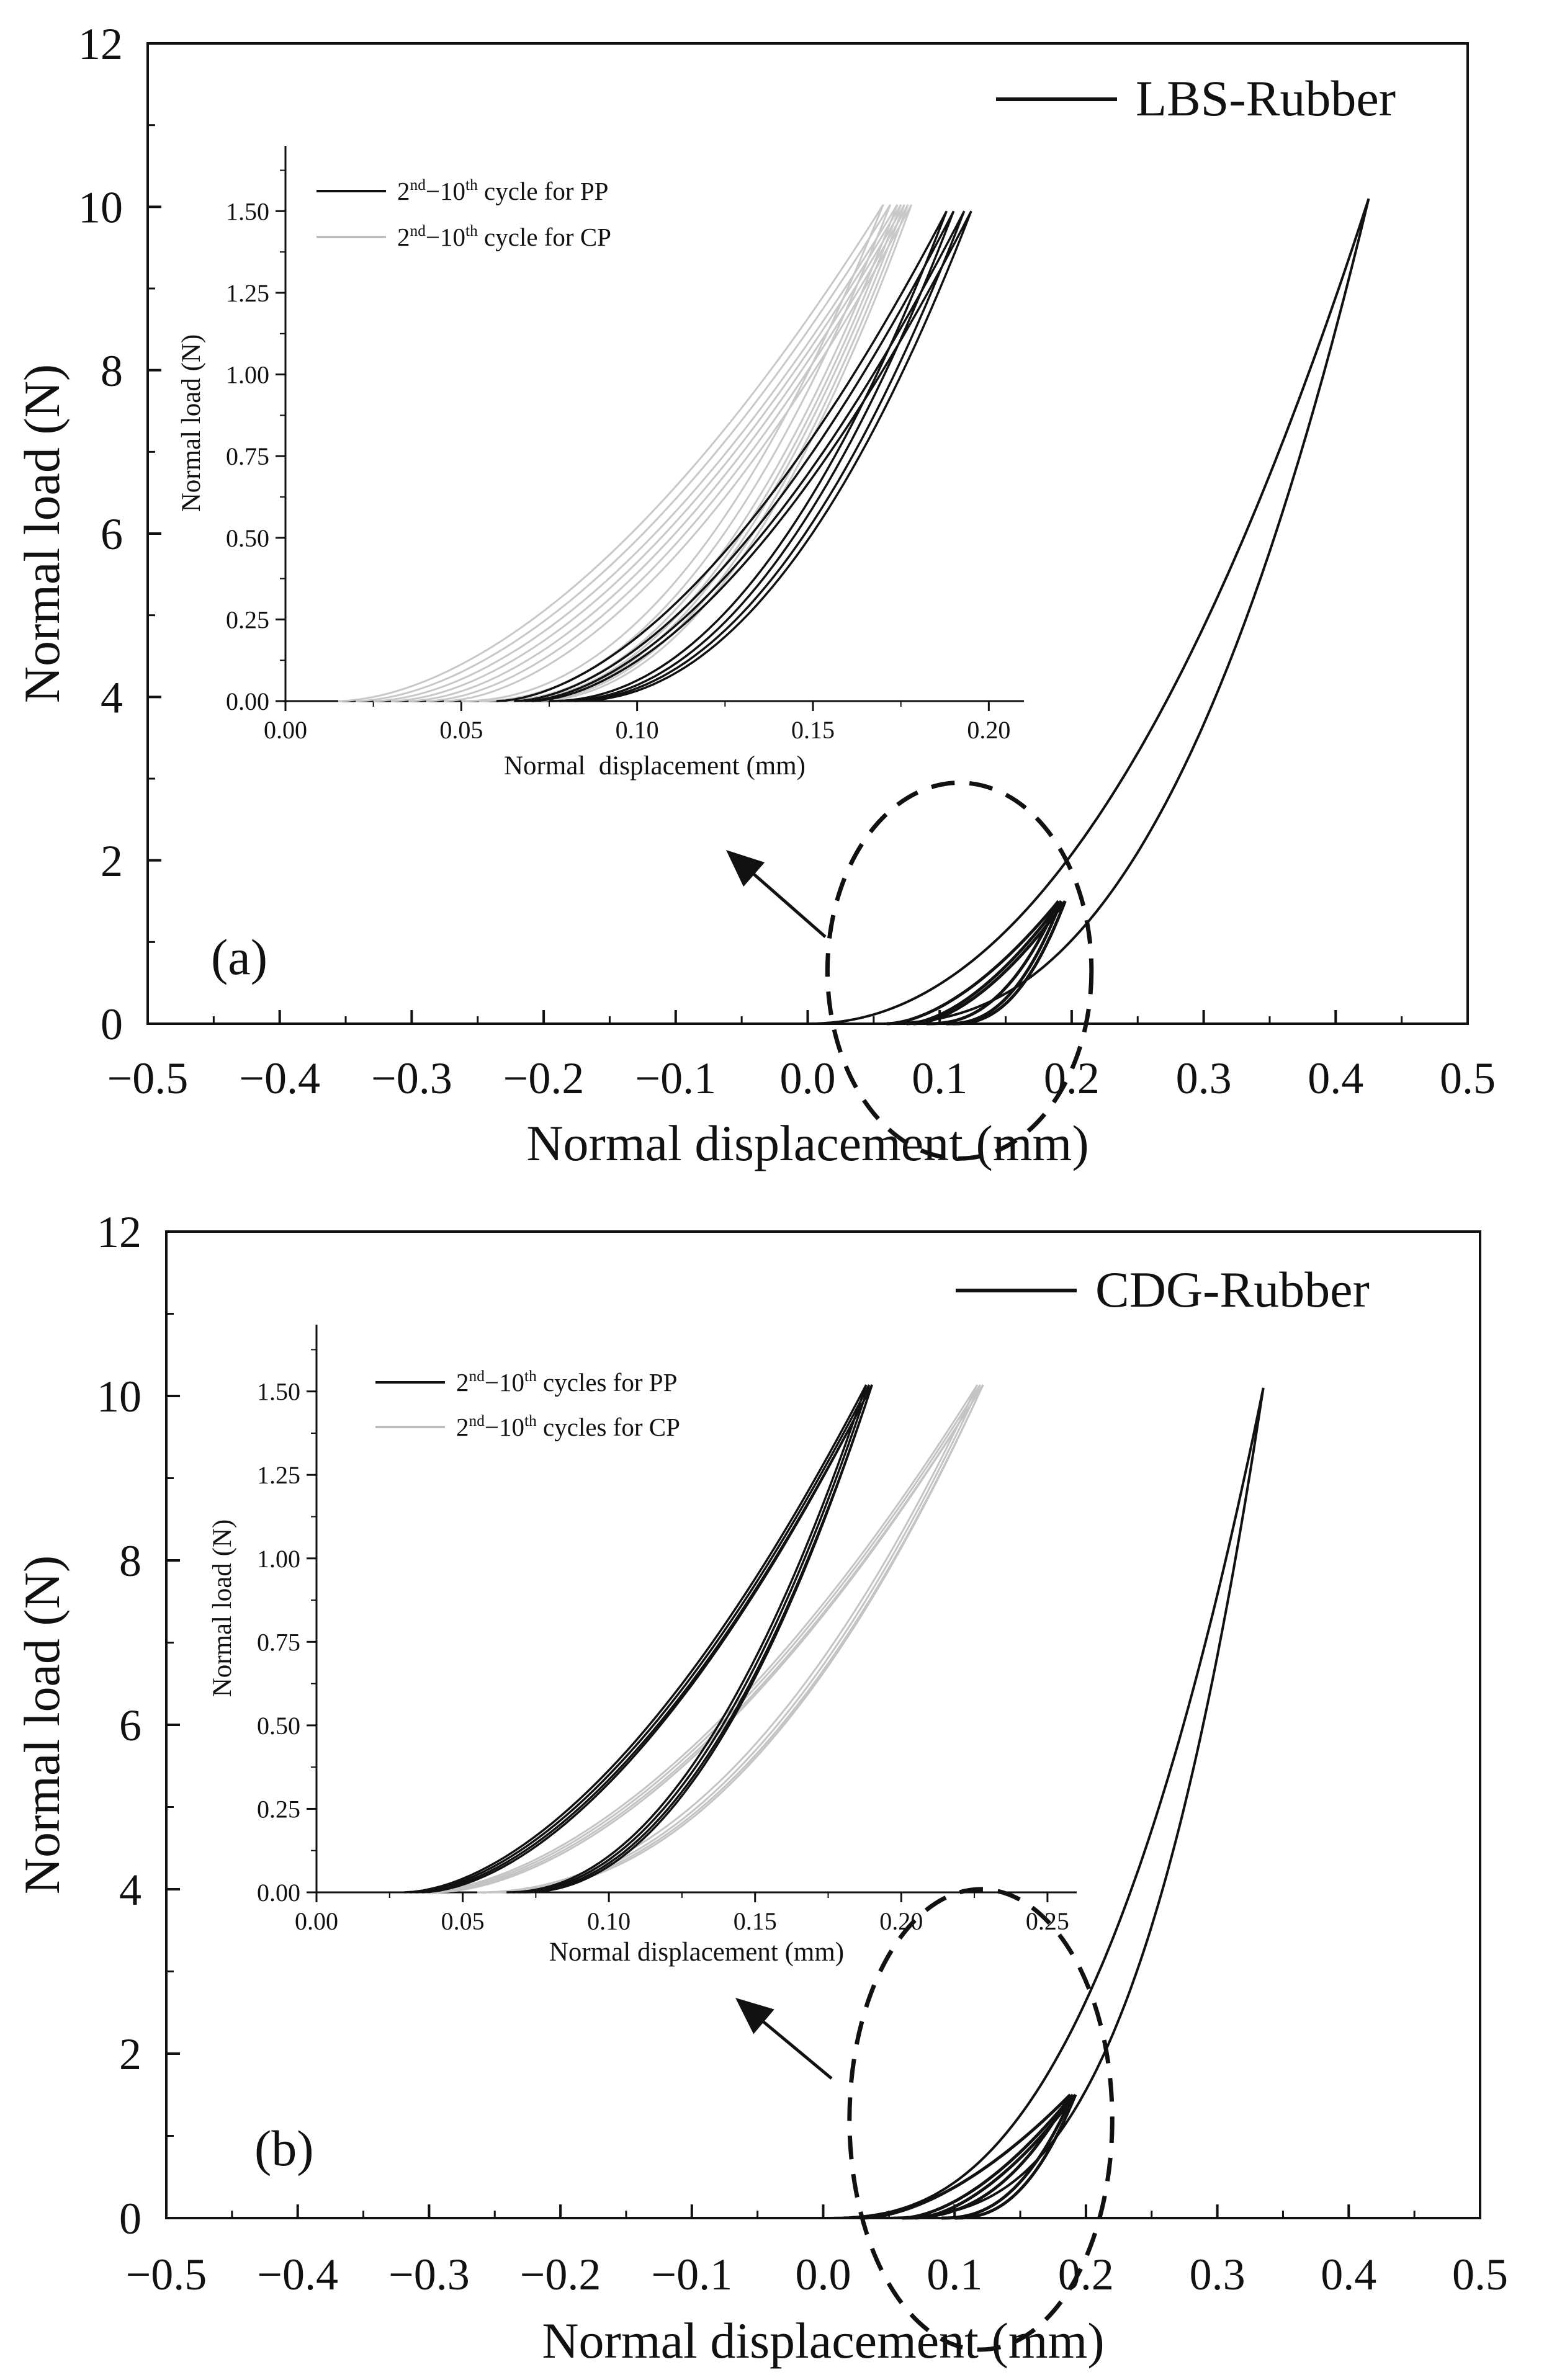 Image resolution: width=1544 pixels, height=2380 pixels. What do you see at coordinates (112, 698) in the screenshot?
I see `y-tick-label: 4` at bounding box center [112, 698].